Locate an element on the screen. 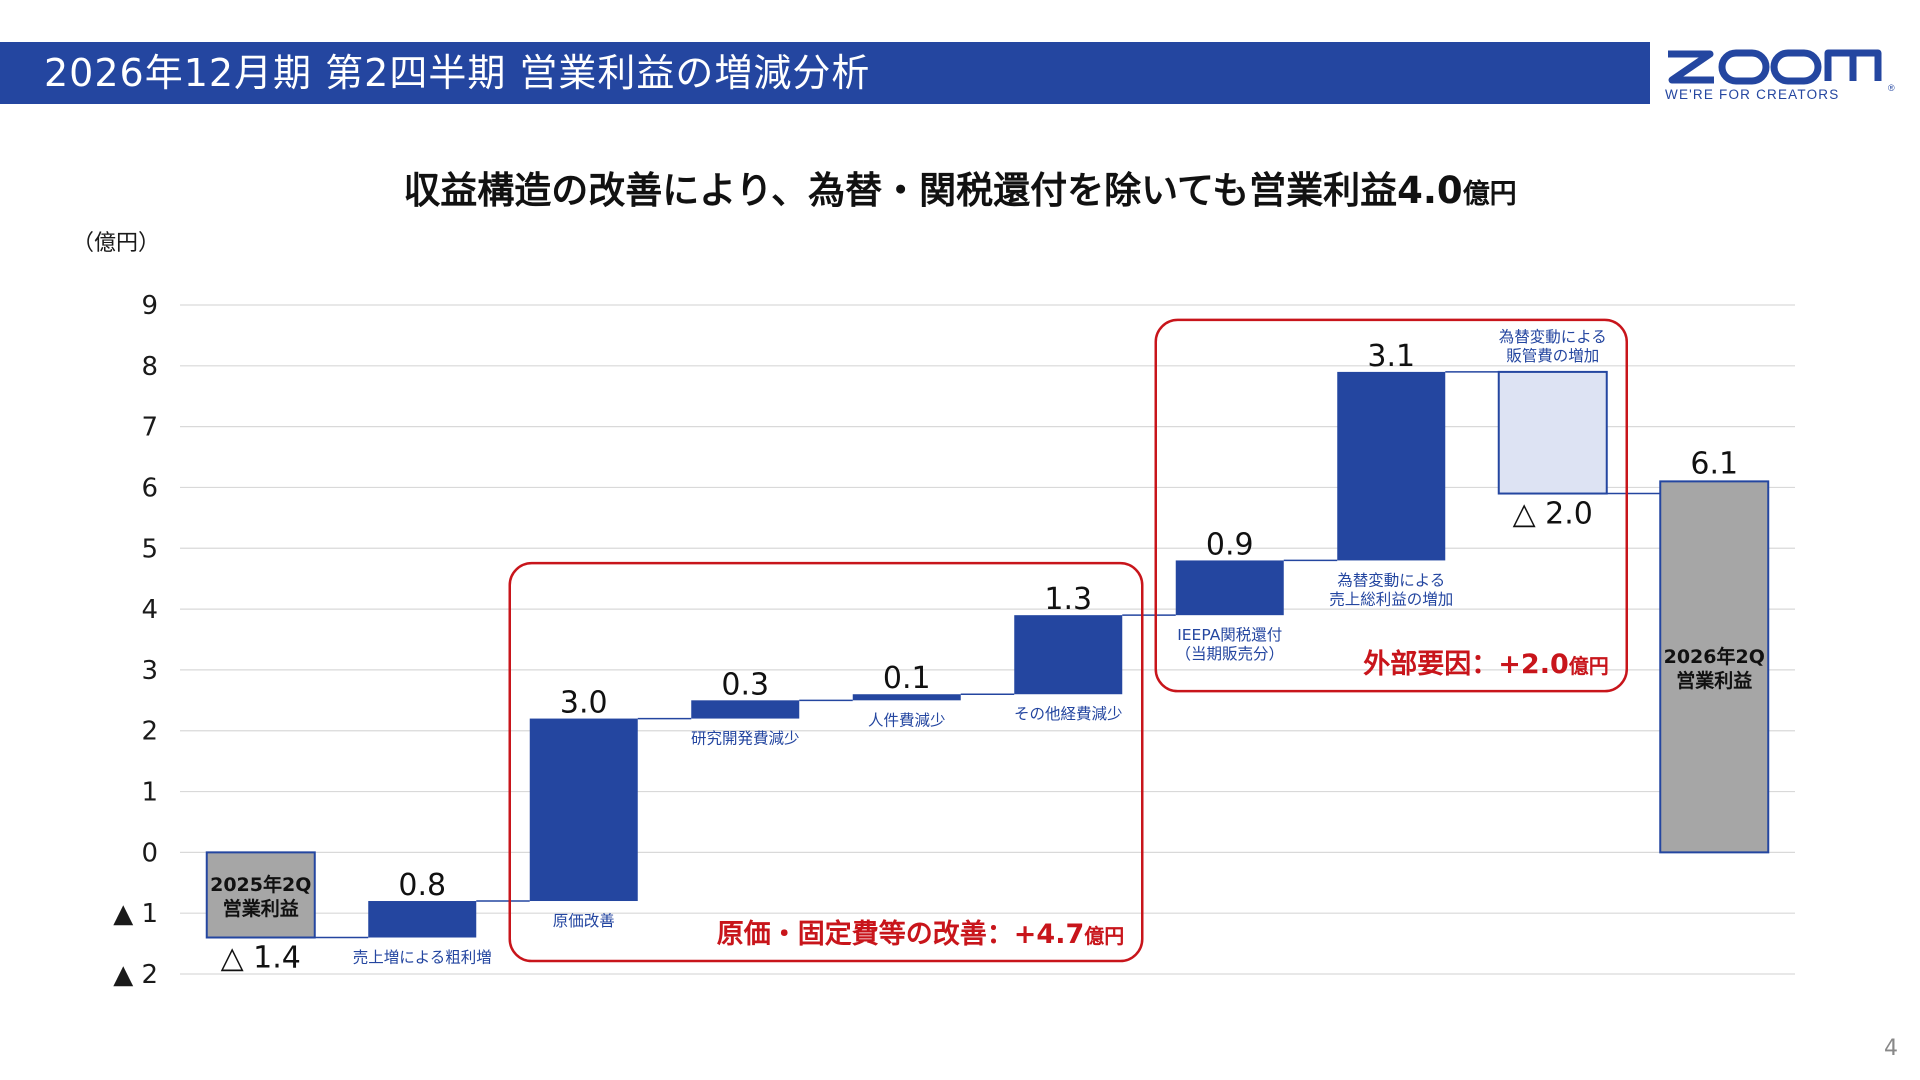  bar-value-label: 1.3 is located at coordinates (1068, 599).